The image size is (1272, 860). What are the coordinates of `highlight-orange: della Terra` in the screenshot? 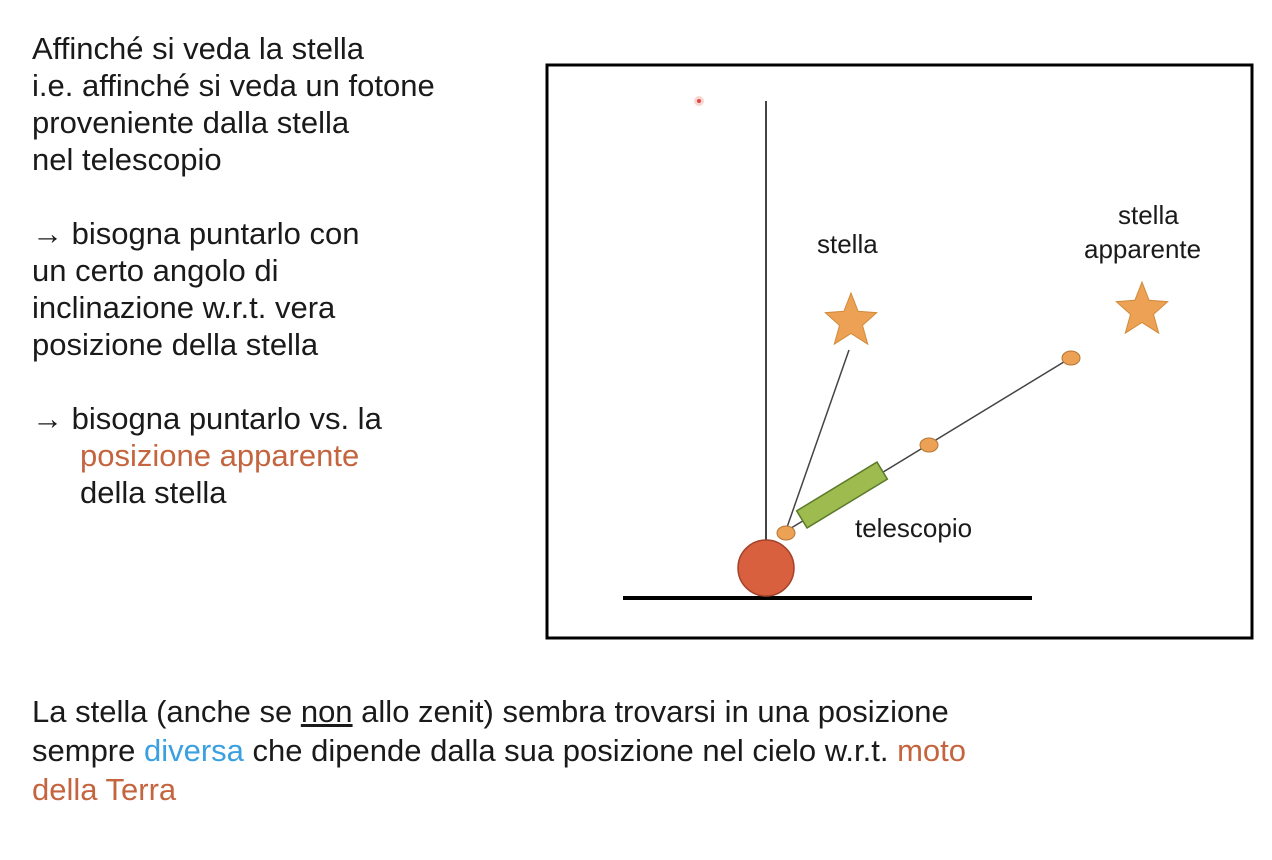 It's located at (104, 789).